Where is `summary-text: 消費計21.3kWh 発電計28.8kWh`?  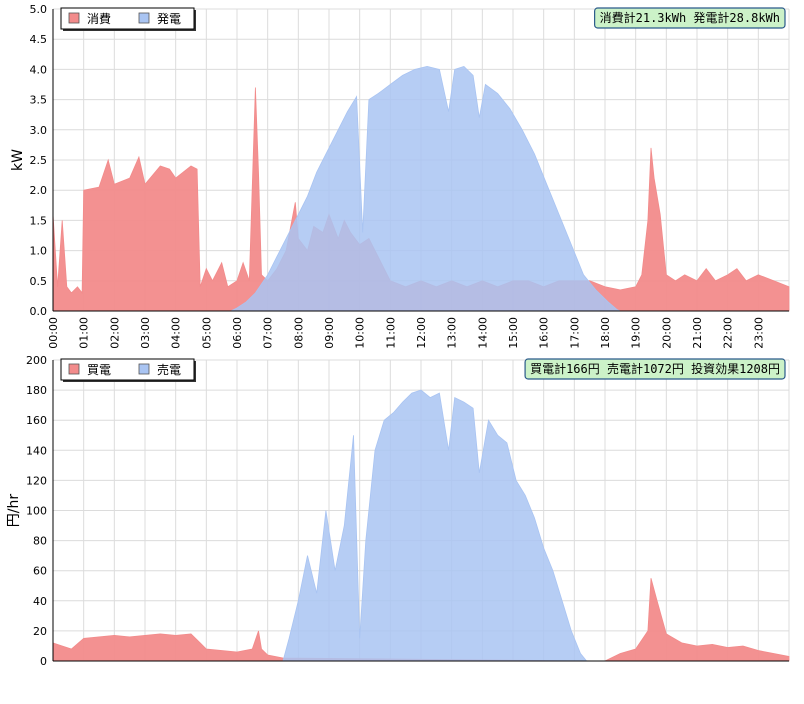 summary-text: 消費計21.3kWh 発電計28.8kWh is located at coordinates (690, 17).